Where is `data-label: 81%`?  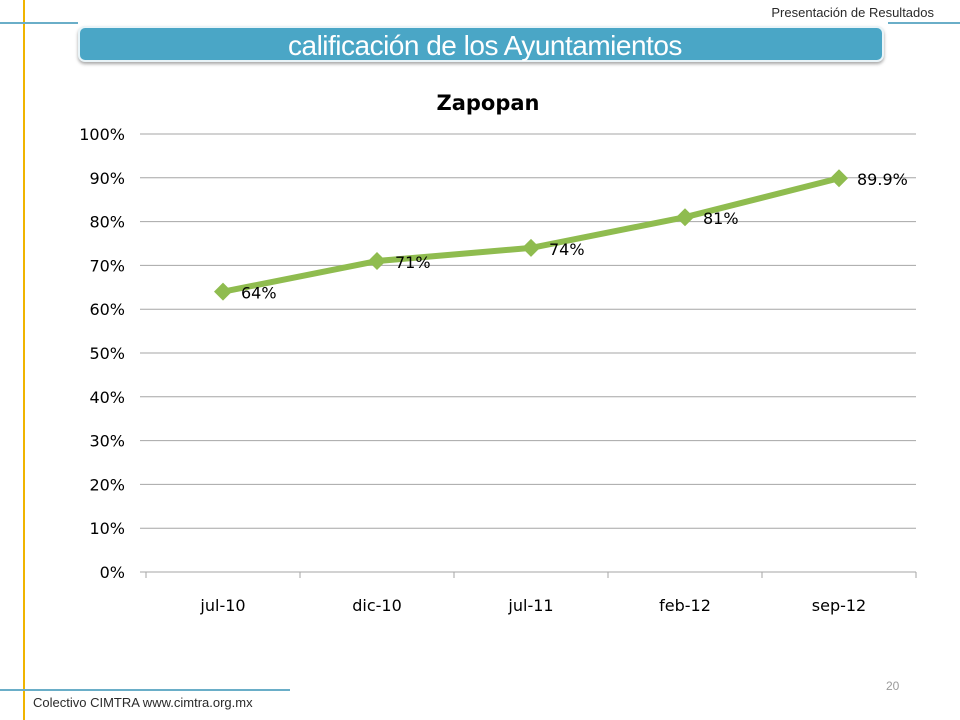
data-label: 81% is located at coordinates (721, 218).